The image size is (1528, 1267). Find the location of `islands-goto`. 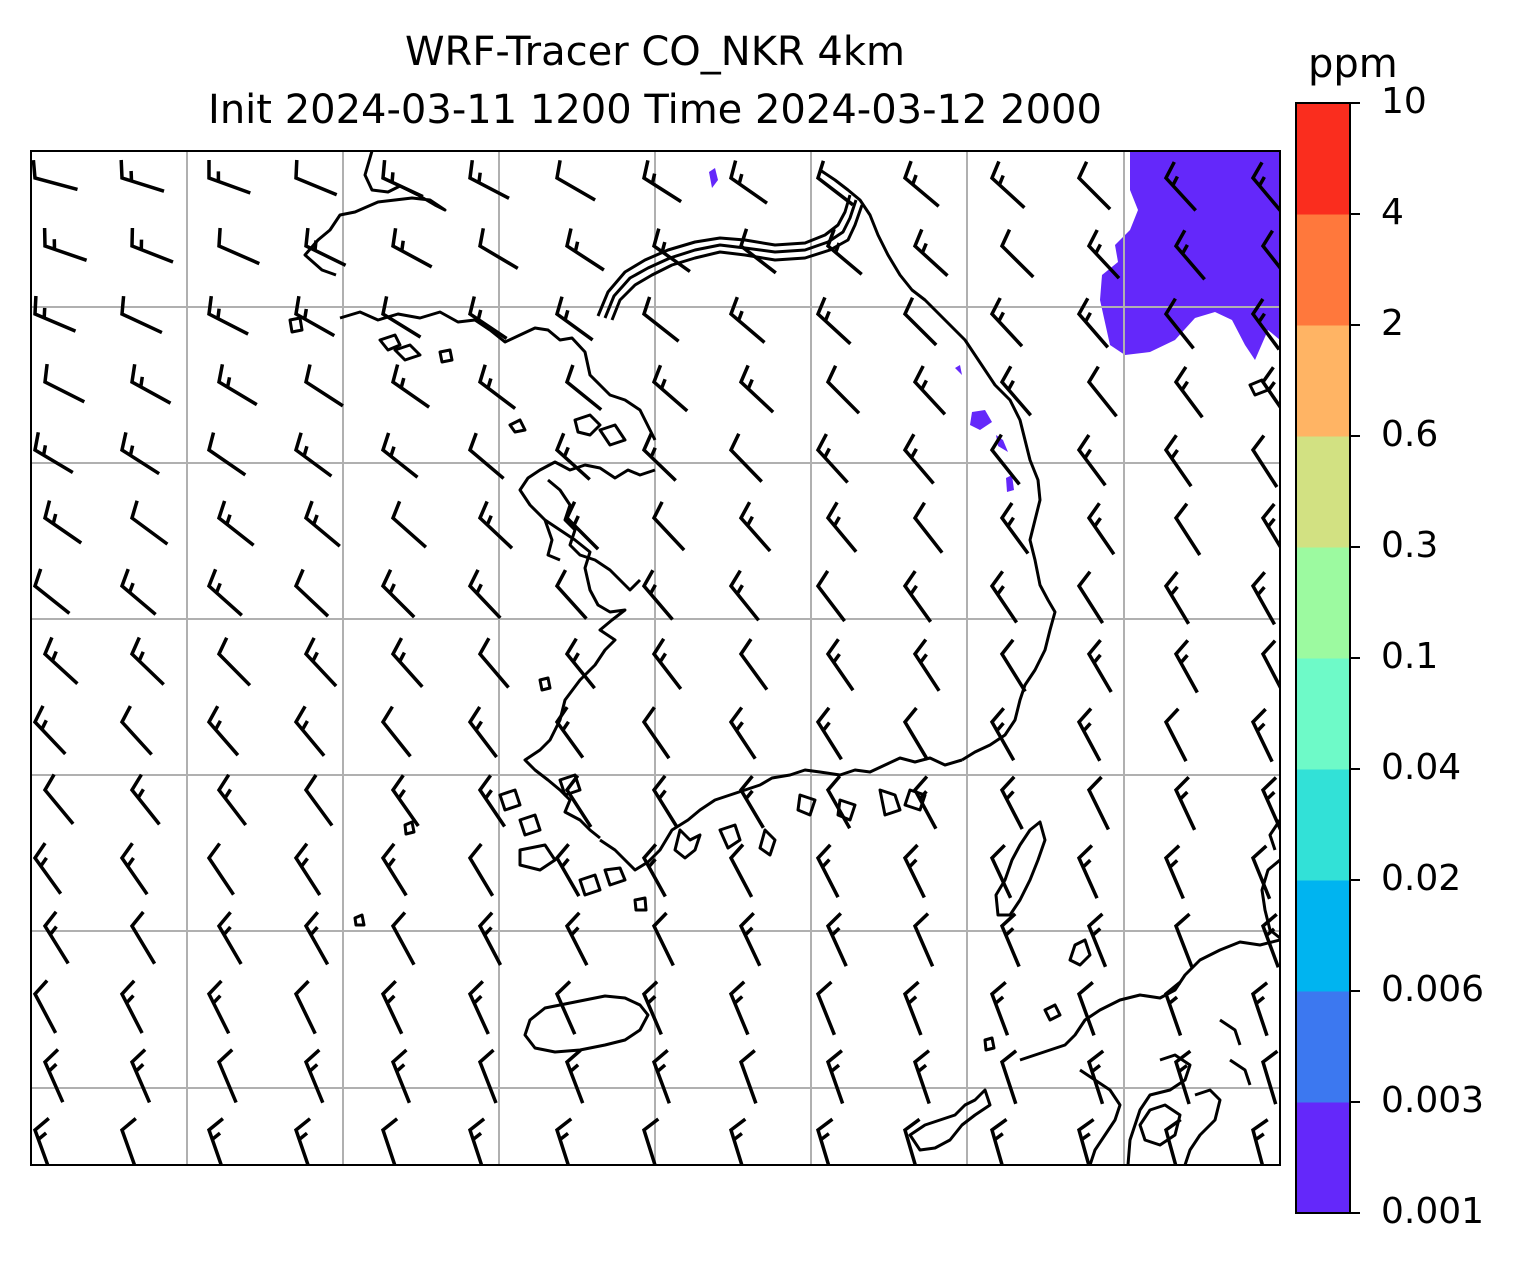

islands-goto is located at coordinates (950, 1120).